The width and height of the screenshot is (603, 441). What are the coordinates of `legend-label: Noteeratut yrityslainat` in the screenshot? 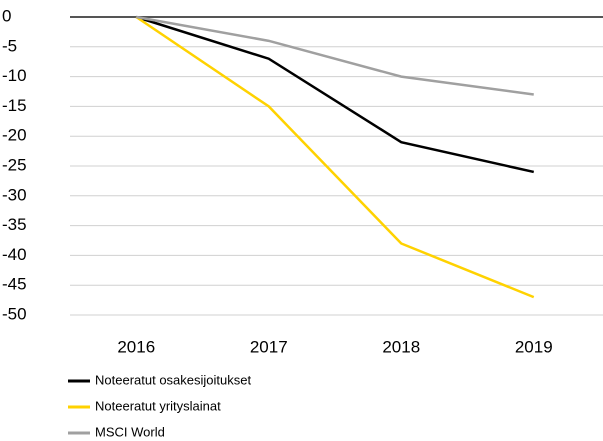 It's located at (158, 405).